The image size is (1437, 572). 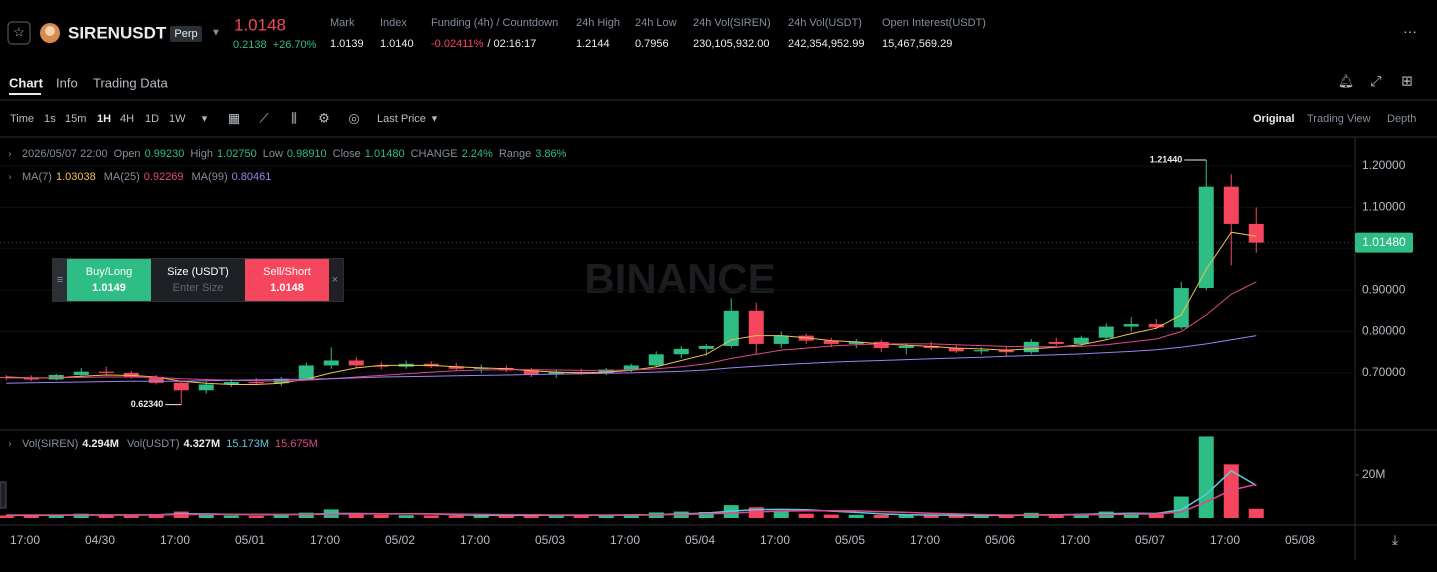 What do you see at coordinates (1407, 81) in the screenshot?
I see `layout-icon: ⊞` at bounding box center [1407, 81].